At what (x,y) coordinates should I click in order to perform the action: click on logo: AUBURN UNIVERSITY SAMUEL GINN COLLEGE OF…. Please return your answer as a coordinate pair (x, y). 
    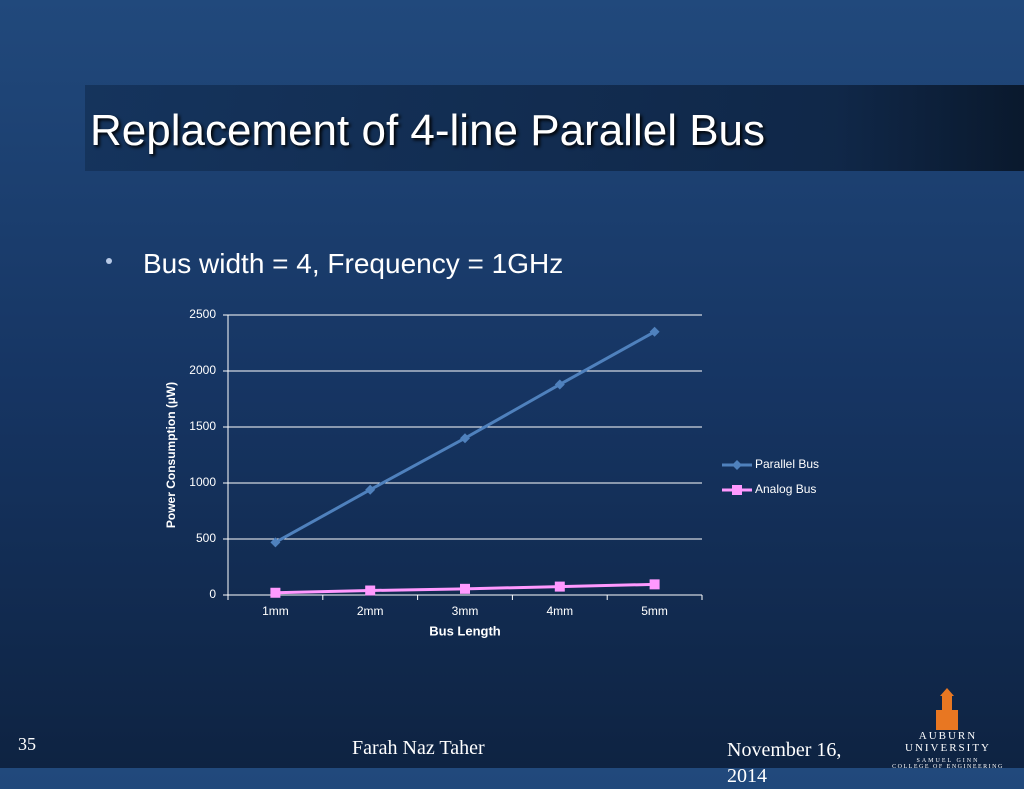
    Looking at the image, I should click on (948, 750).